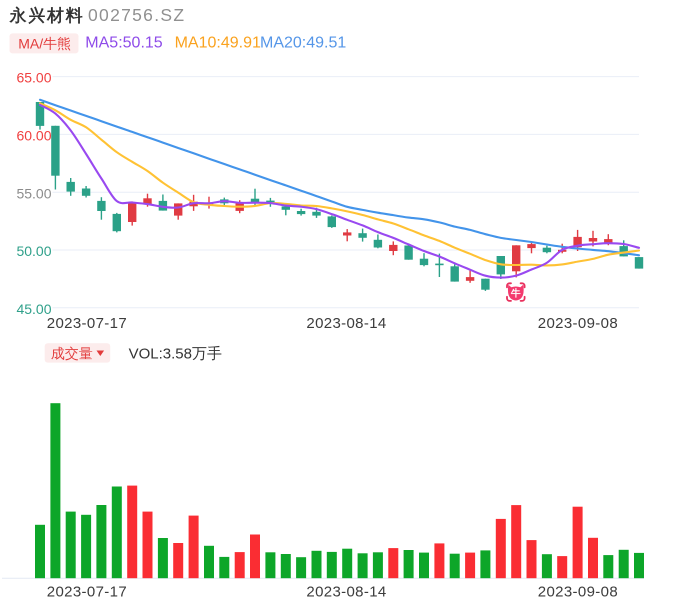  Describe the element at coordinates (33, 309) in the screenshot. I see `svg-text: 45.00` at that location.